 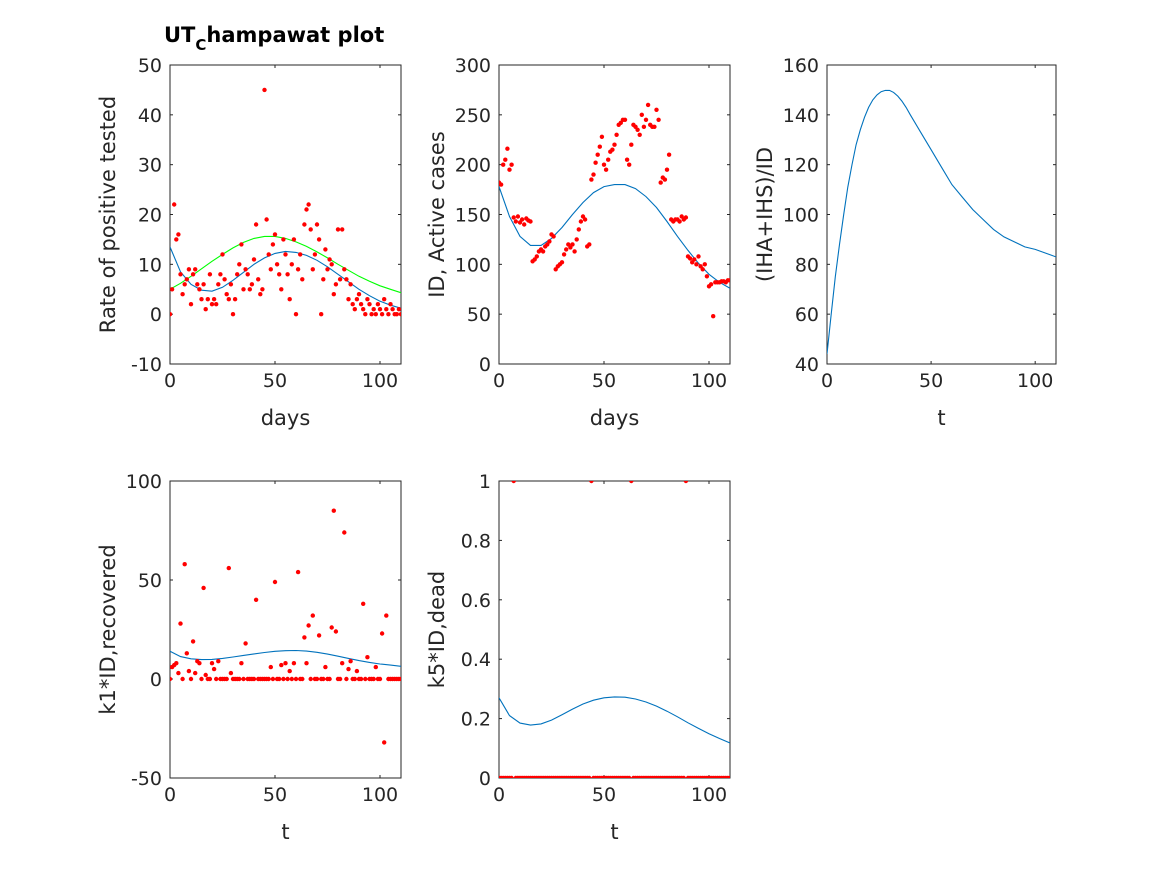 What do you see at coordinates (476, 601) in the screenshot?
I see `y-tick-label: 0.6` at bounding box center [476, 601].